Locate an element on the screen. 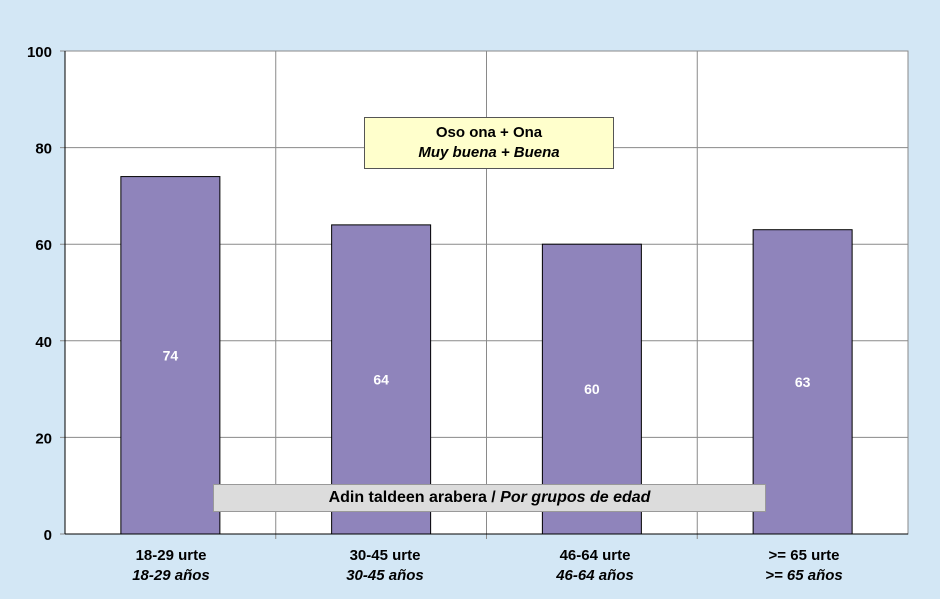 The width and height of the screenshot is (940, 599). x-category-2: 30-45 urte 30-45 años is located at coordinates (385, 566).